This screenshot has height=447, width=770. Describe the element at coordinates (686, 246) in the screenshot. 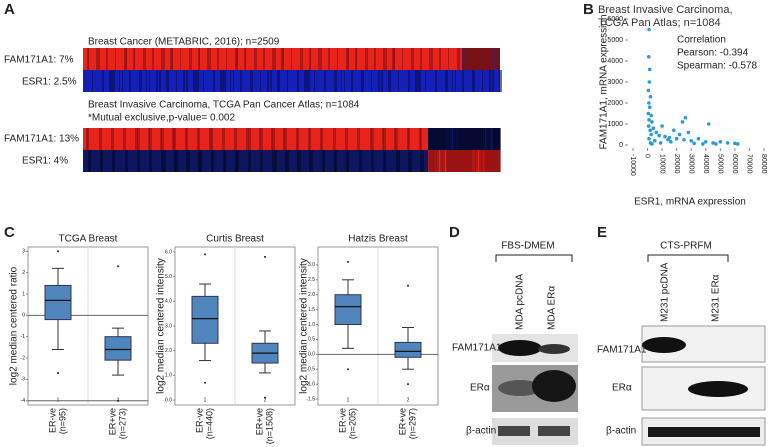

I see `condition-label: CTS-PRFM` at that location.